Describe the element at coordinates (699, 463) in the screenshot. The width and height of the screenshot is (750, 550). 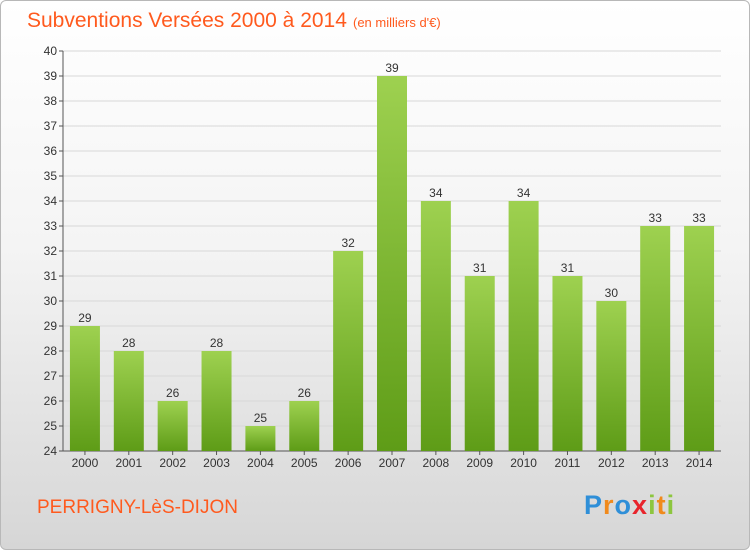
I see `x-tick-label: 2014` at that location.